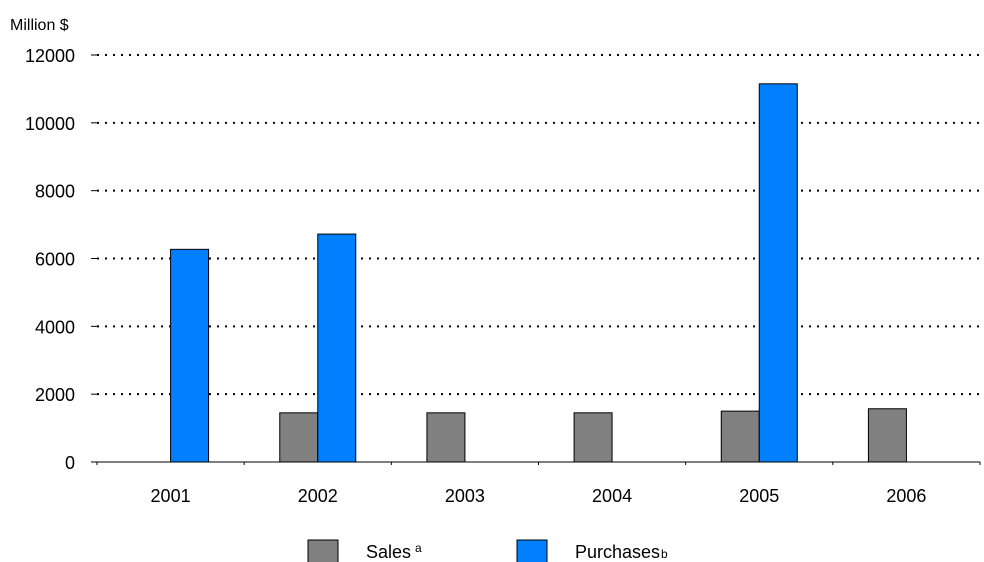 The width and height of the screenshot is (984, 562). Describe the element at coordinates (39, 25) in the screenshot. I see `y-axis-unit-label: Million $` at that location.